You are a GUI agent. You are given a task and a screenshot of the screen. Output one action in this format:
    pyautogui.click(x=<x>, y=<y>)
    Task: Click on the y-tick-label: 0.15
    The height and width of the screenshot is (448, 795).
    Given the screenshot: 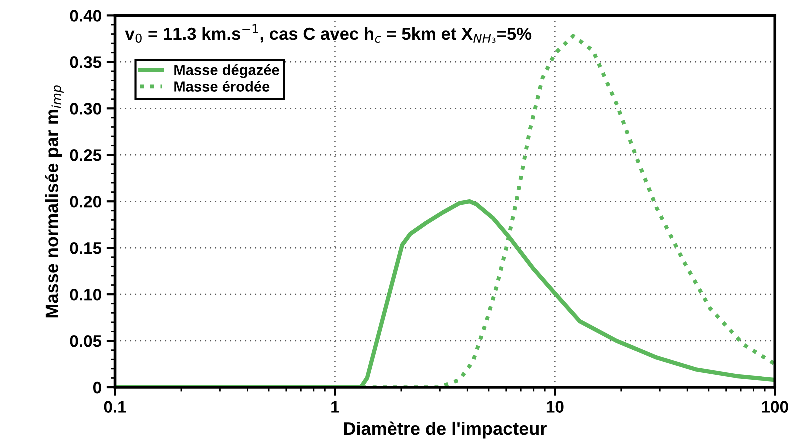 What is the action you would take?
    pyautogui.click(x=86, y=248)
    